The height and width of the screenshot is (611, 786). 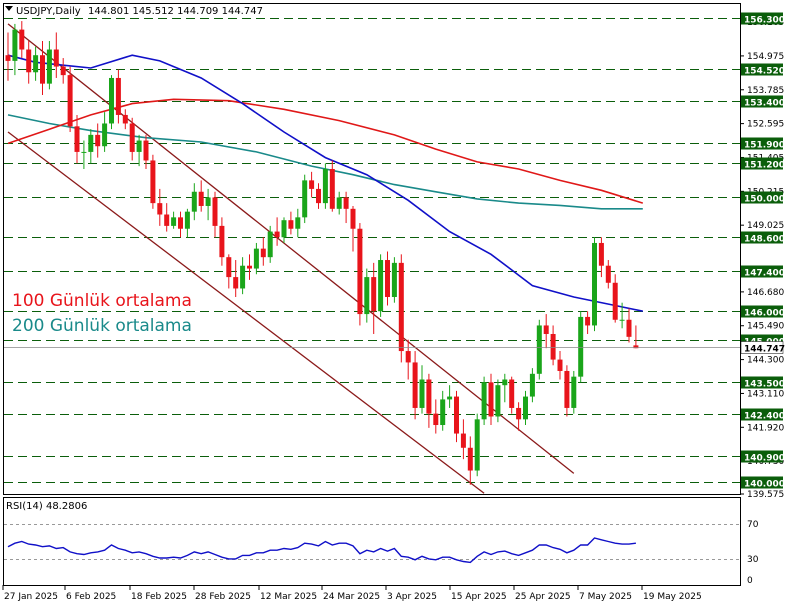 I want to click on x-tick-label: 12 Mar 2025, so click(x=288, y=597).